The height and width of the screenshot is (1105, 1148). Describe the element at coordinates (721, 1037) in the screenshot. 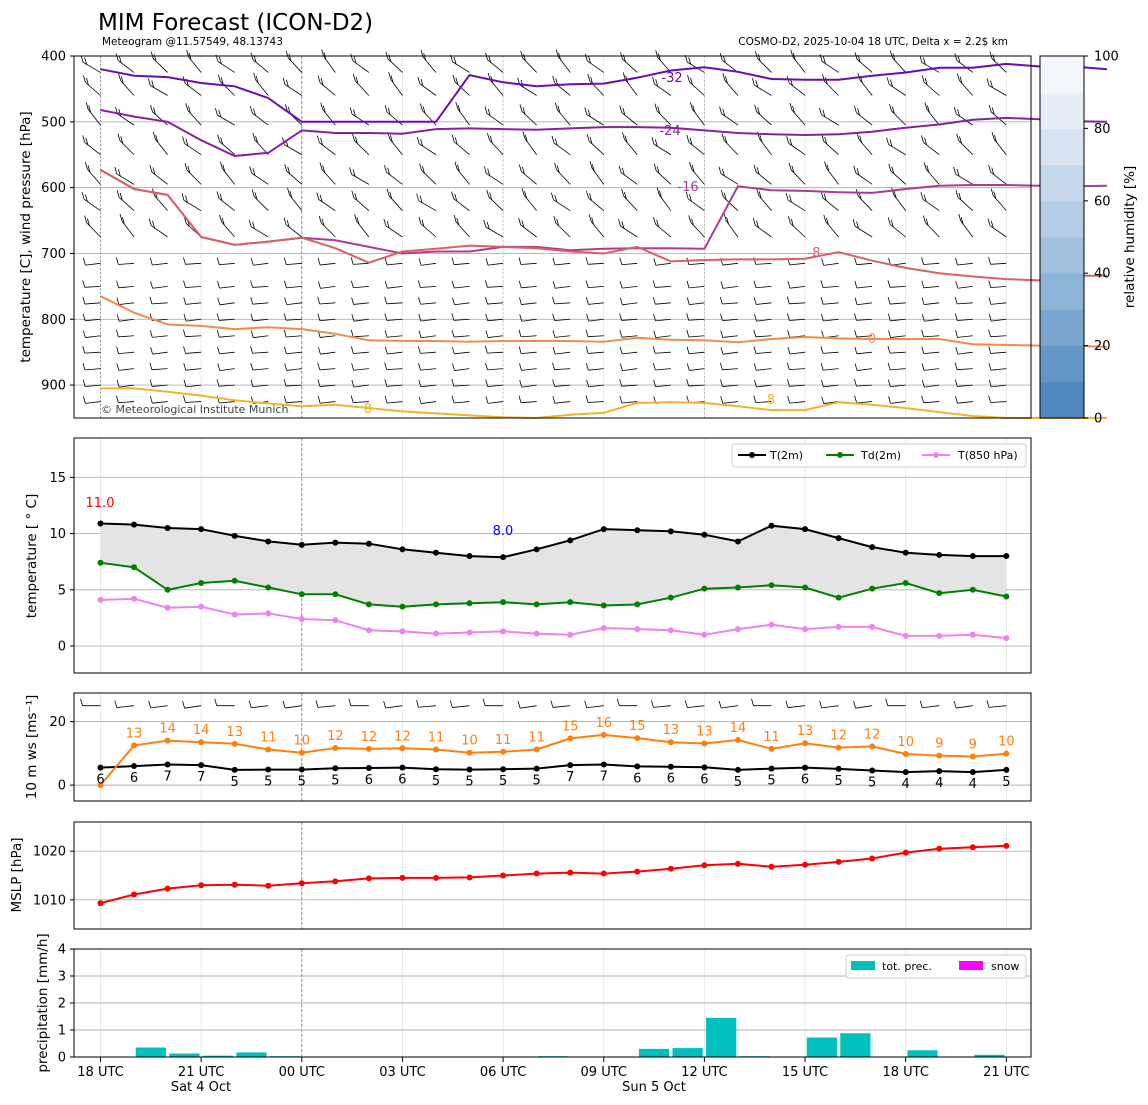

I see `precip-bar` at that location.